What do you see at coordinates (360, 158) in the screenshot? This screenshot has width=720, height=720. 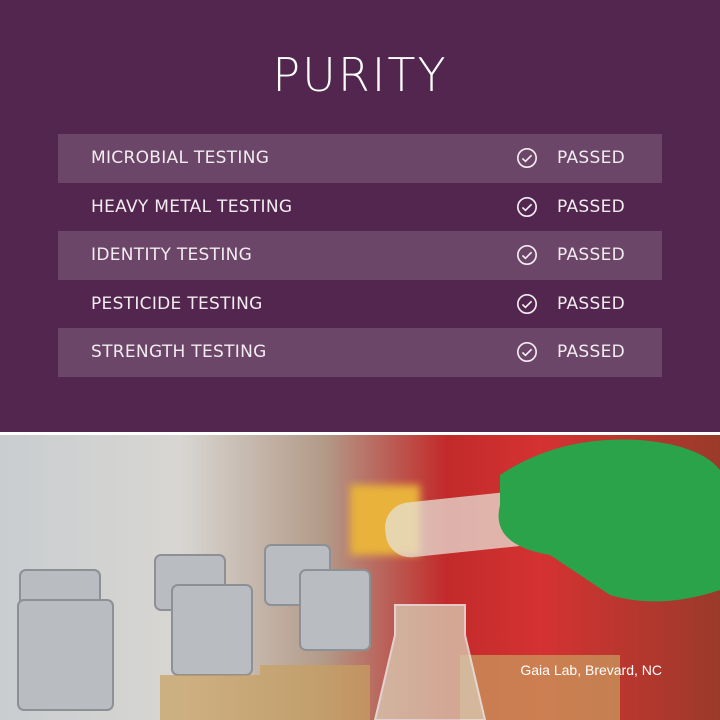 I see `table-row: MICROBIAL TESTING PASSED` at bounding box center [360, 158].